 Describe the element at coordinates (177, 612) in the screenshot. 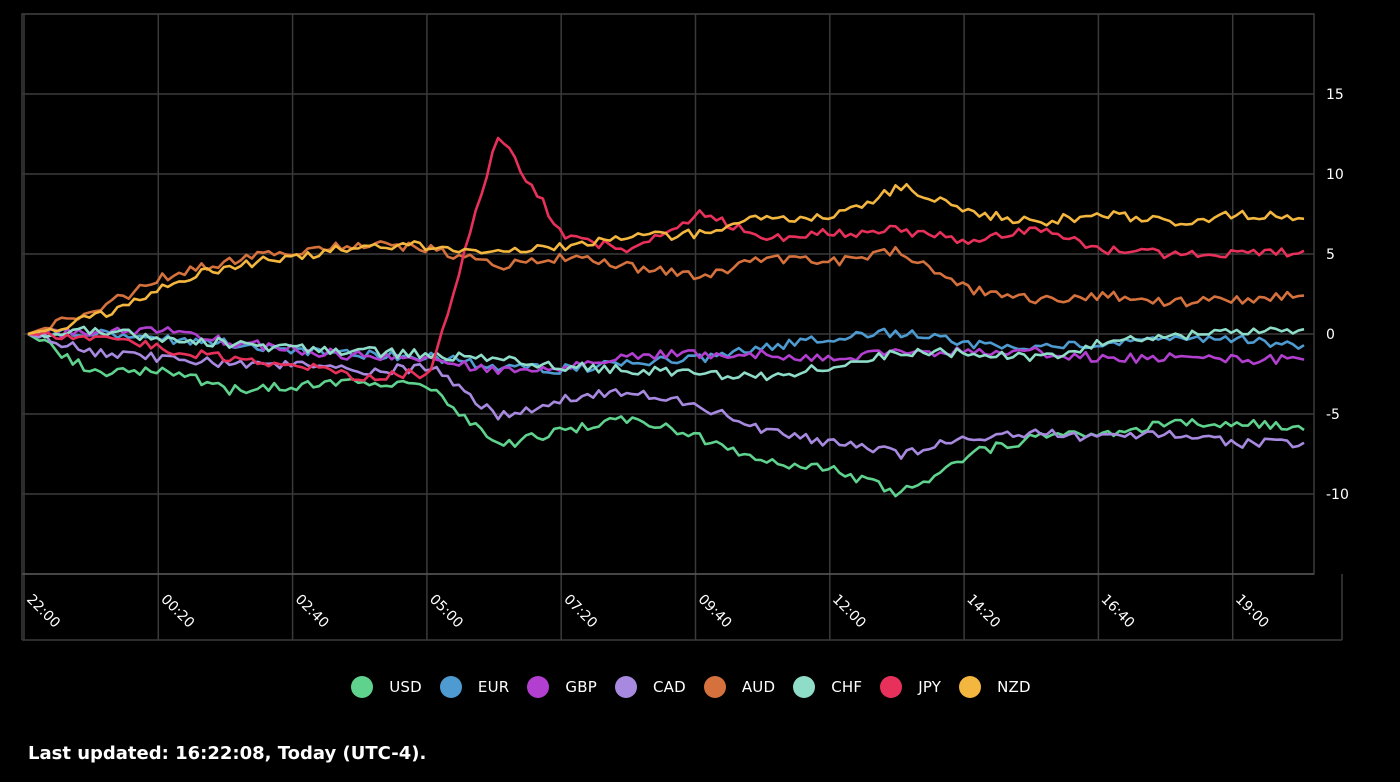

I see `x-tick-label: 00:20` at that location.